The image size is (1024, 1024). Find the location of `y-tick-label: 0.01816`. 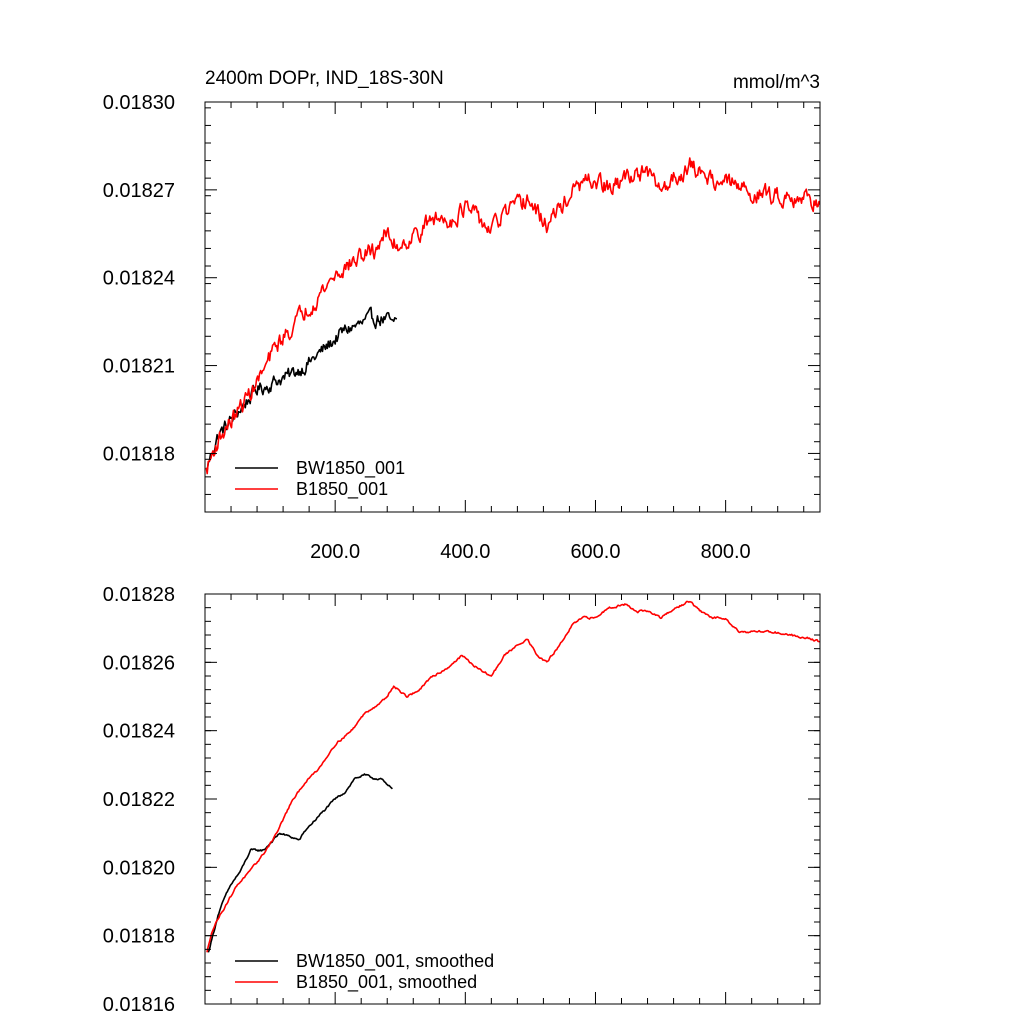

y-tick-label: 0.01816 is located at coordinates (139, 1005).